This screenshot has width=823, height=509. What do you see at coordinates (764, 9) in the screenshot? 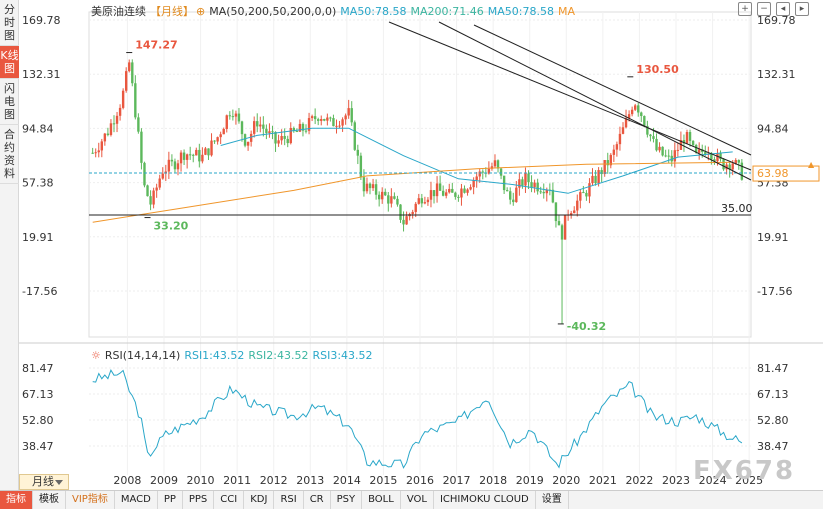
I see `minus-icon: −` at bounding box center [764, 9].